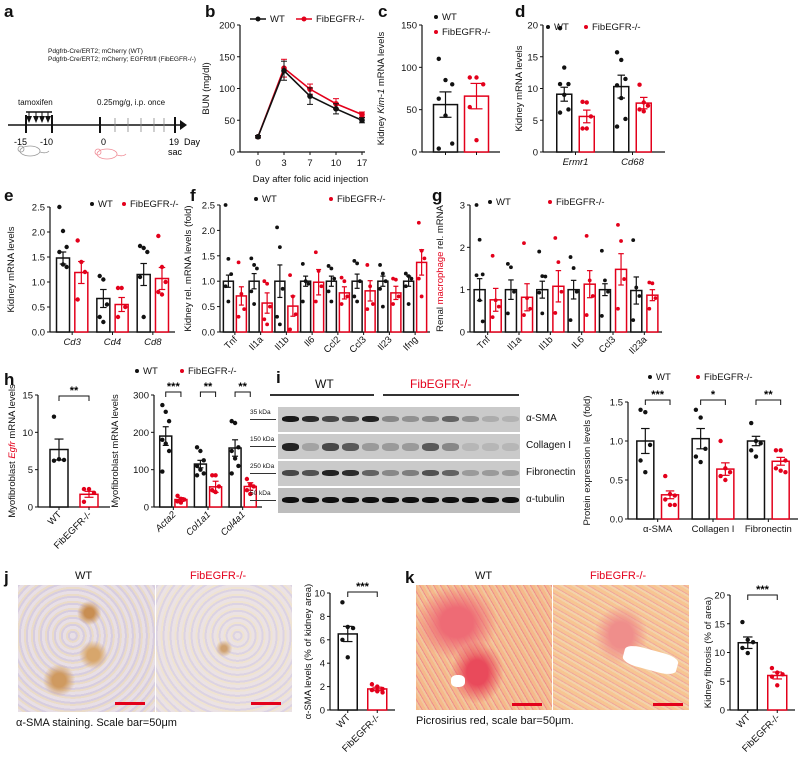 The width and height of the screenshot is (800, 766). Describe the element at coordinates (322, 664) in the screenshot. I see `y-tick-label: 4` at that location.